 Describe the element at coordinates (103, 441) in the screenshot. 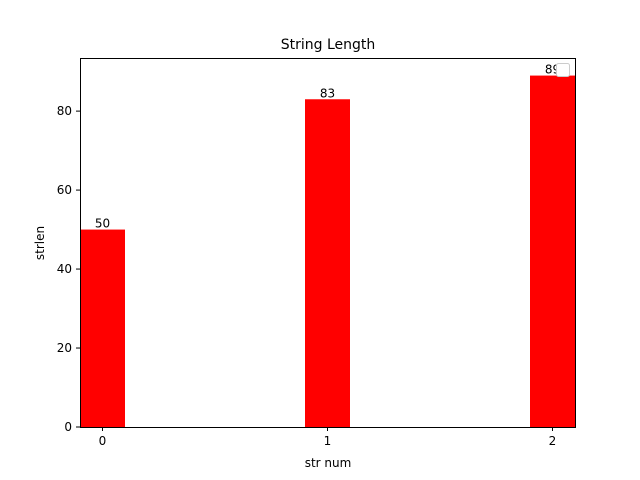

I see `x-tick-label-0: 0` at that location.